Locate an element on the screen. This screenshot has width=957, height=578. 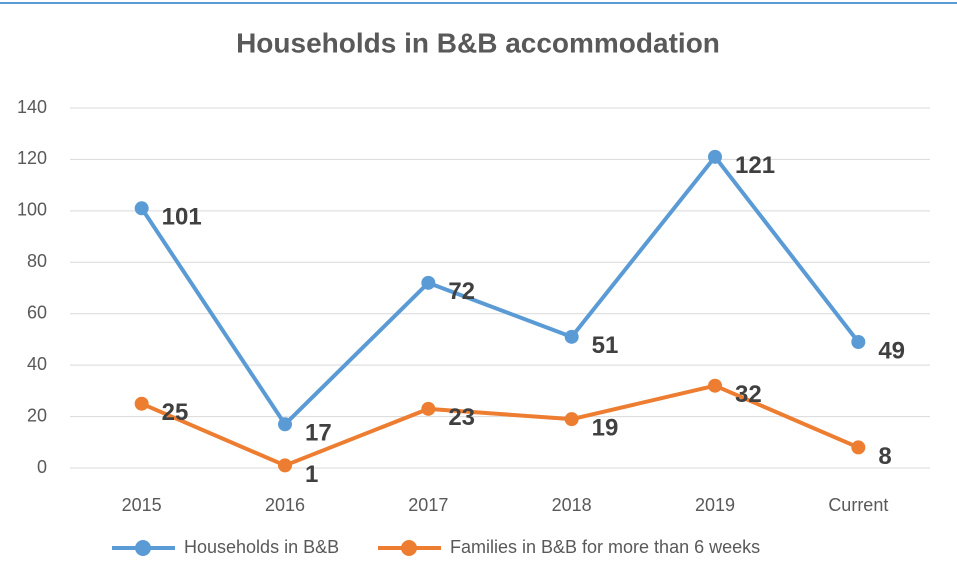
x-tick-label: 2016 is located at coordinates (285, 505).